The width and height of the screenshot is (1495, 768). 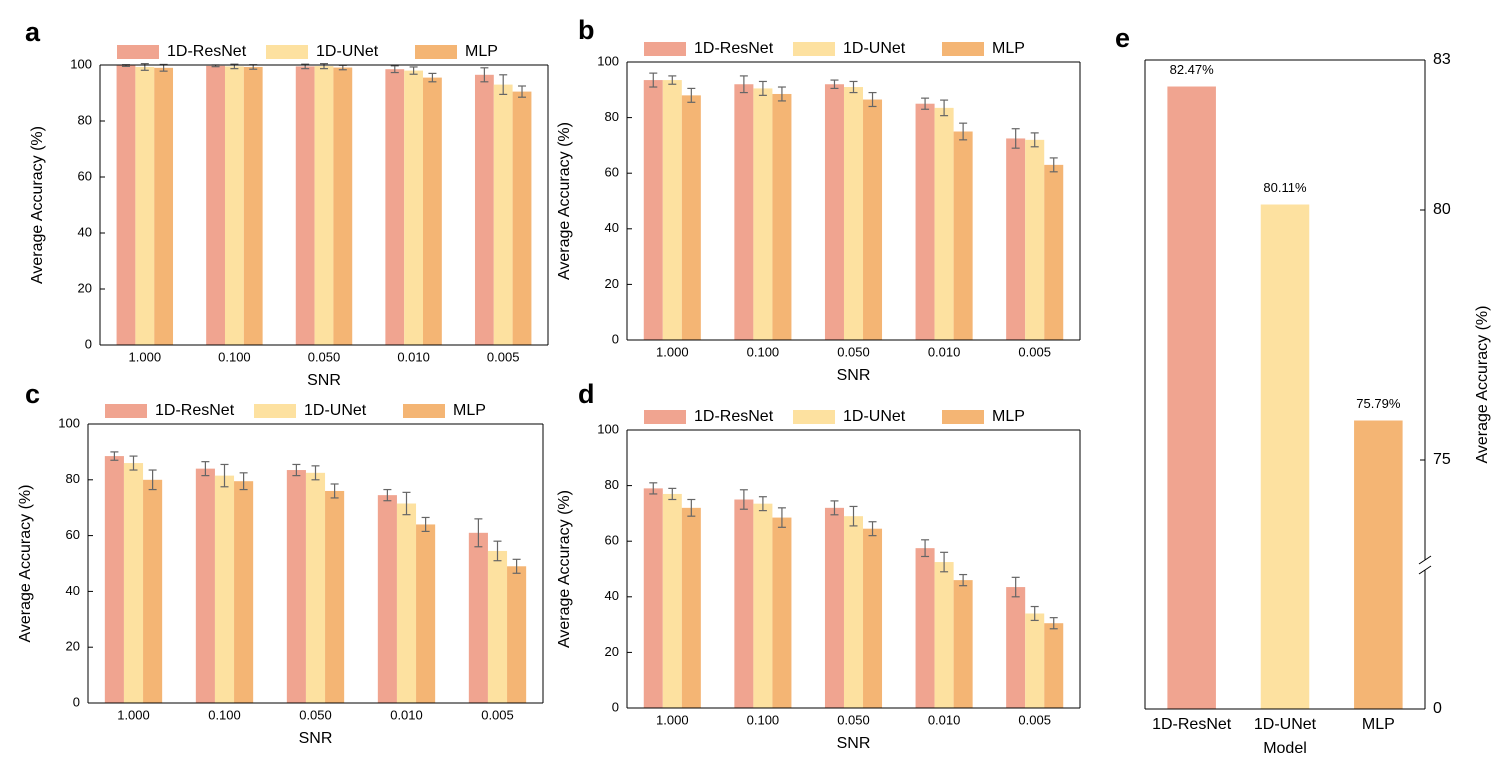 I want to click on x-axis-label: Model, so click(x=1285, y=748).